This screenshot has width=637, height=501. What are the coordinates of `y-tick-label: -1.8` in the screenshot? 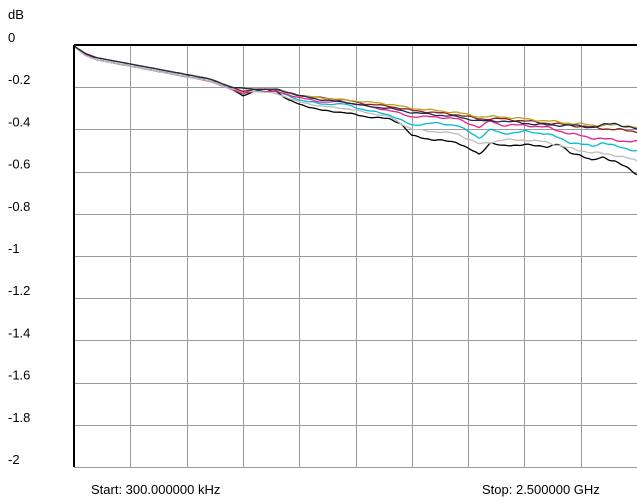 It's located at (19, 417).